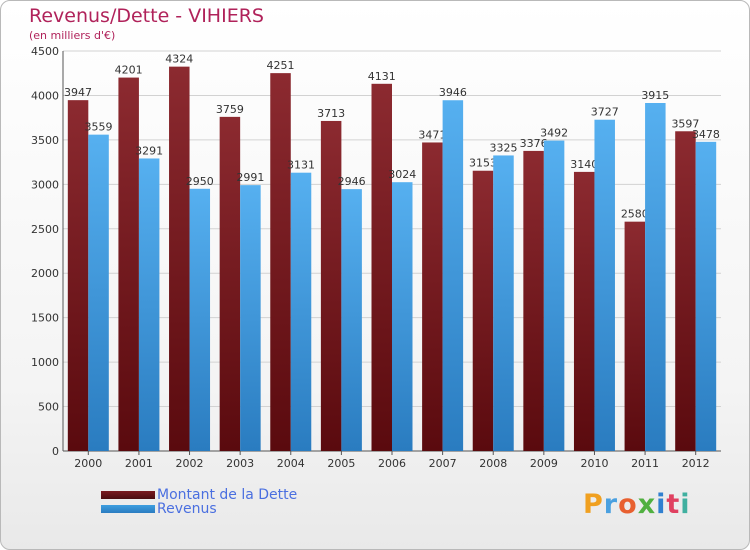  What do you see at coordinates (99, 127) in the screenshot?
I see `revenus-value-label: 3559` at bounding box center [99, 127].